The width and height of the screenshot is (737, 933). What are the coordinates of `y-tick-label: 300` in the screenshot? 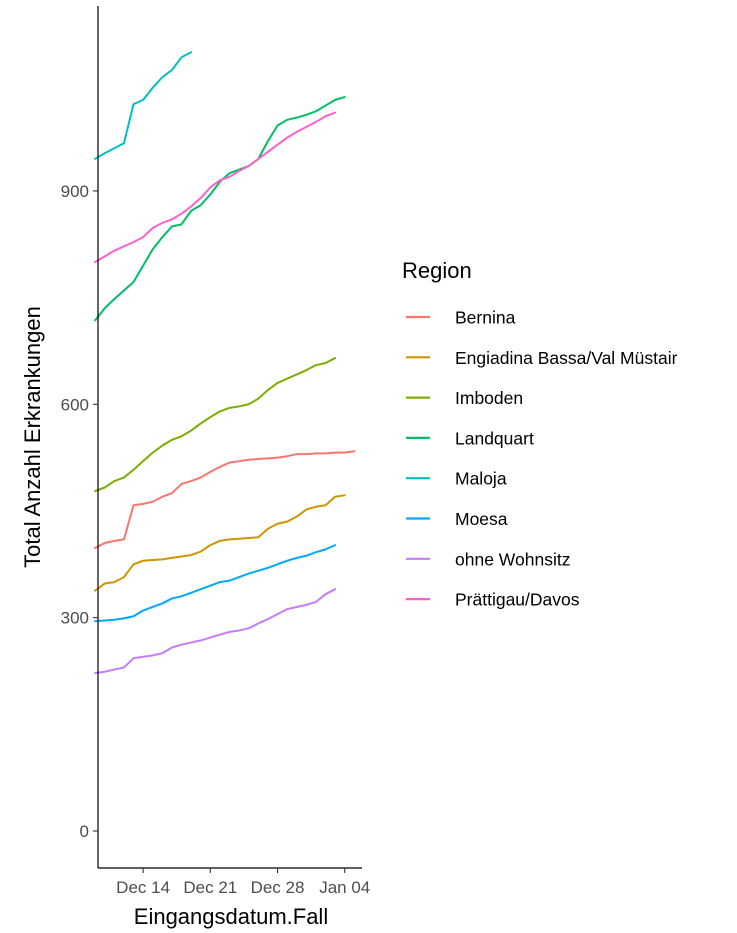 It's located at (75, 618).